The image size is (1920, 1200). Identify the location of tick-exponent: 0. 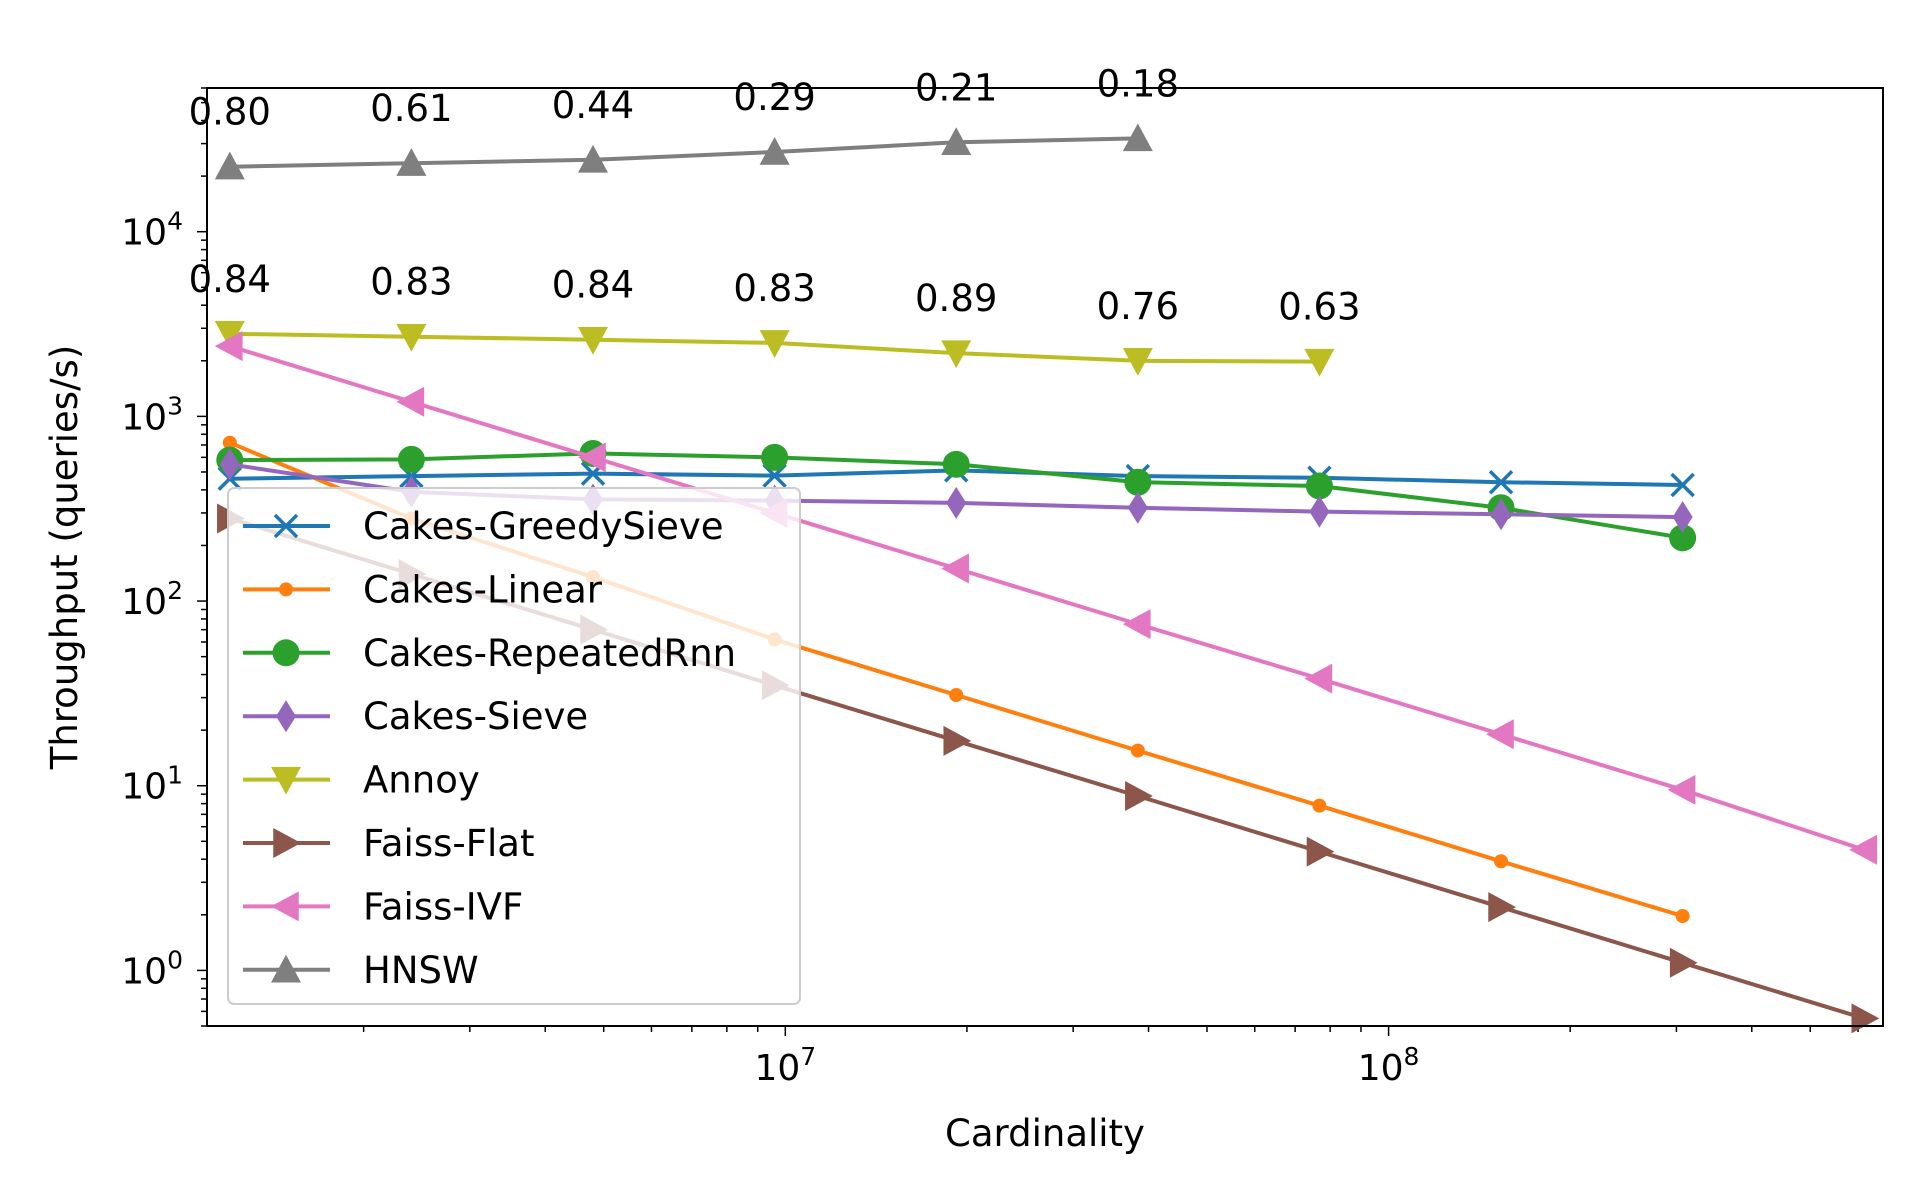
(175, 959).